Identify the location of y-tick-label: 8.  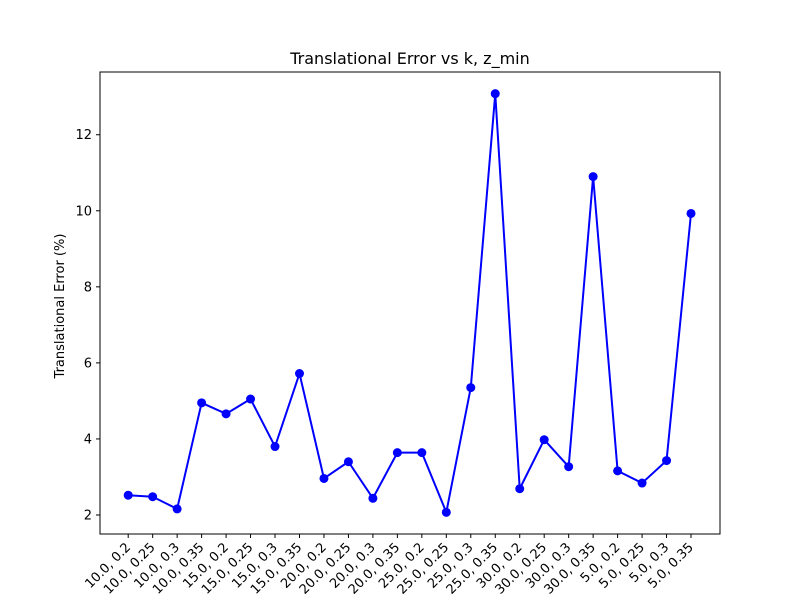
(88, 287).